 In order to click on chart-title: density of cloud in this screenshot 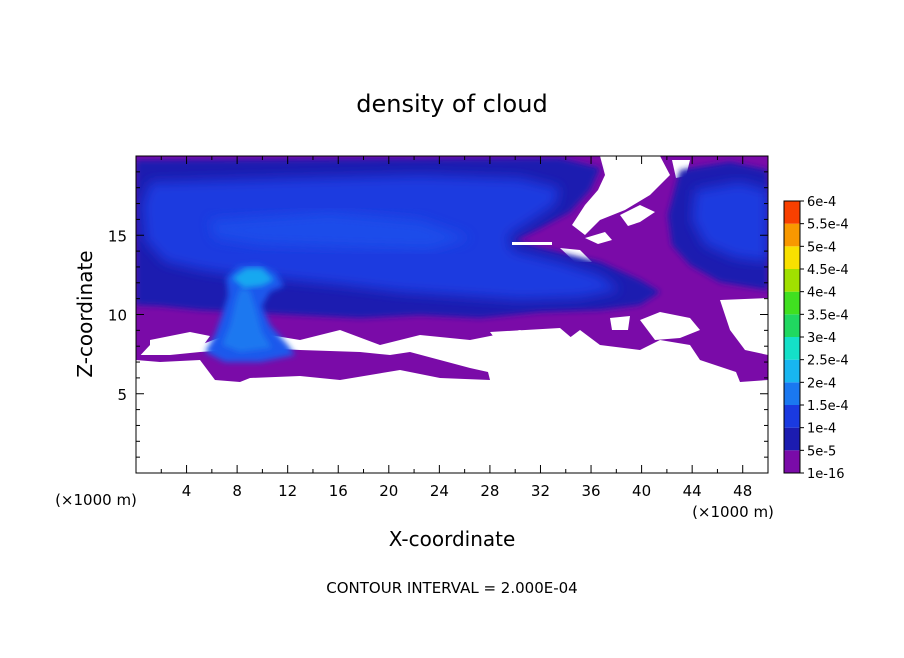, I will do `click(451, 104)`.